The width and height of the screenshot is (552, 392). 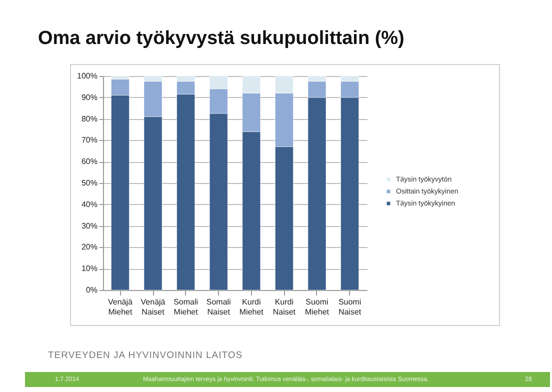 I want to click on y-tick-label: 60%, so click(x=89, y=161).